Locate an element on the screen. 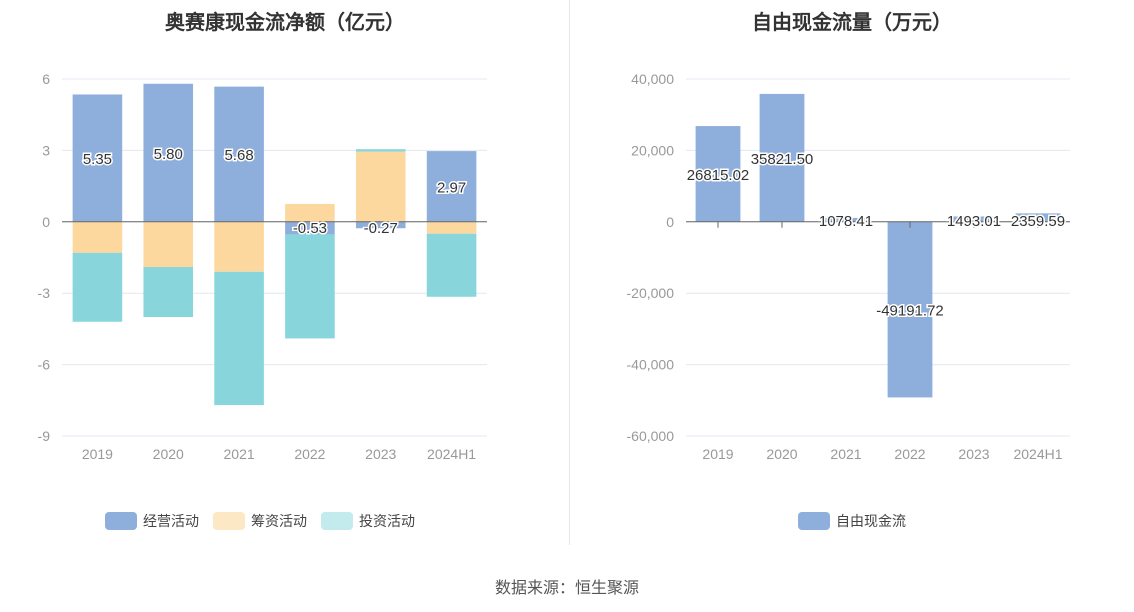 The height and width of the screenshot is (612, 1134). left-data-label: 5.68 is located at coordinates (238, 155).